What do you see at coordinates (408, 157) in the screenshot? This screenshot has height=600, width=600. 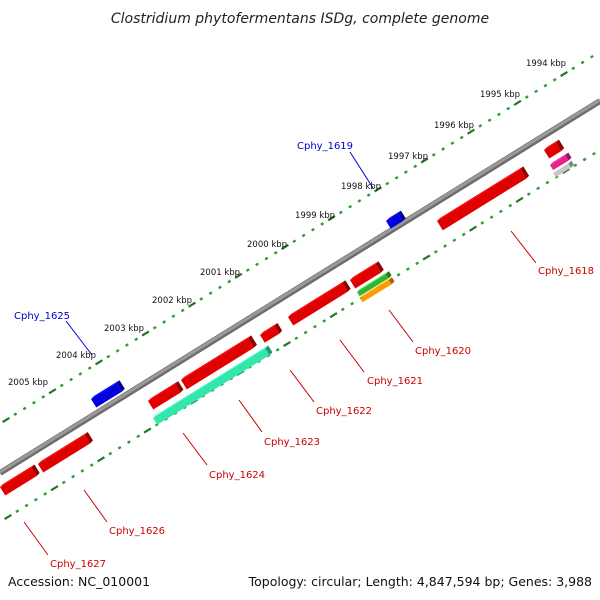 I see `scale-label: 1997 kbp` at bounding box center [408, 157].